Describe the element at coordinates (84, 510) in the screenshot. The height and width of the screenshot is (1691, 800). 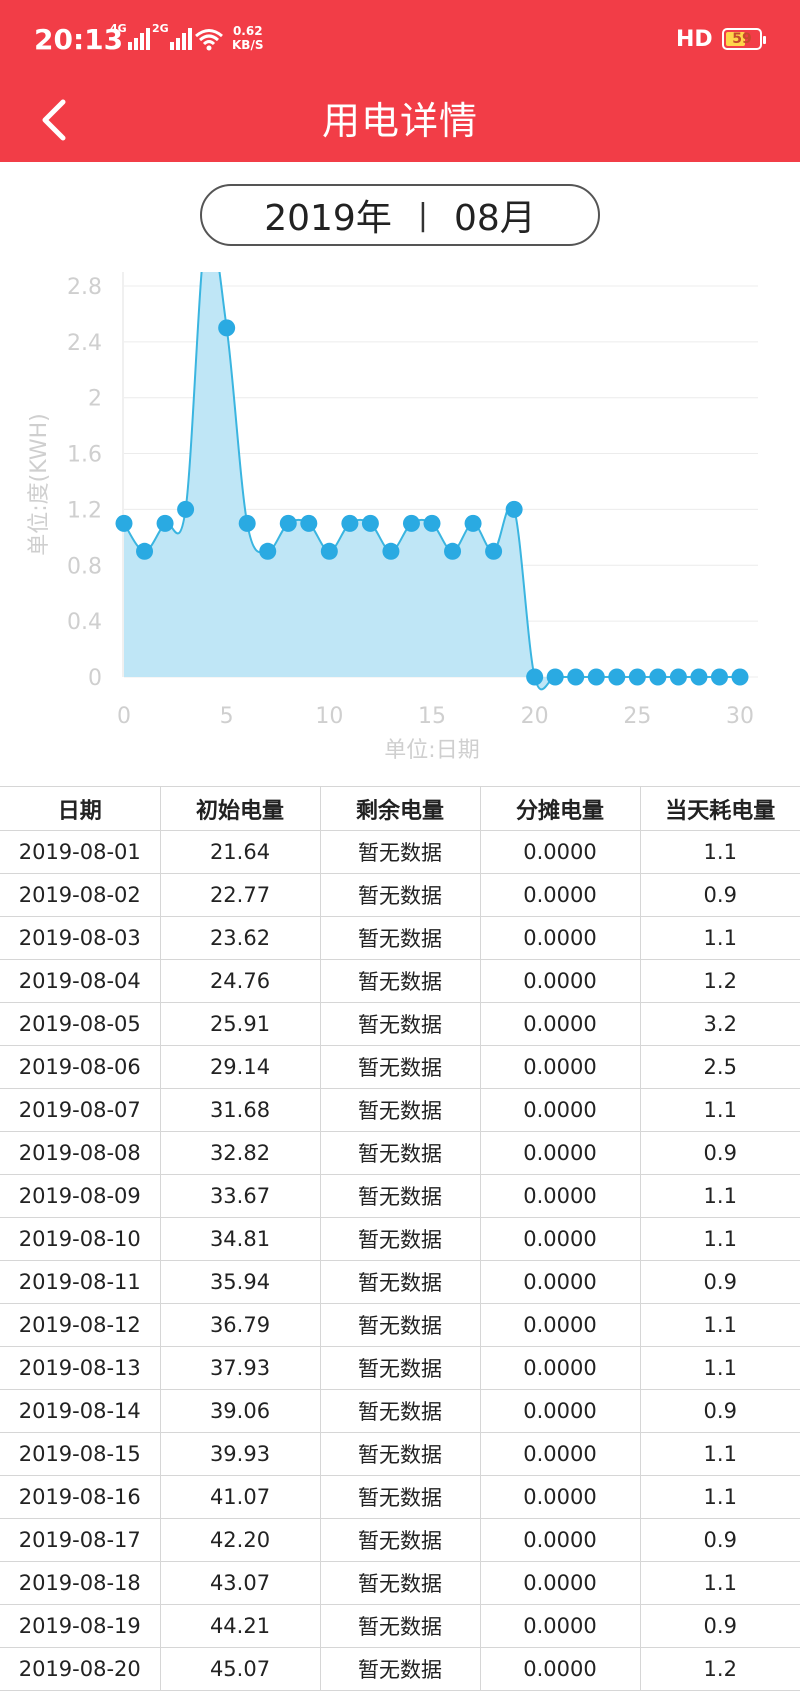
I see `y-tick-label: 1.2` at that location.